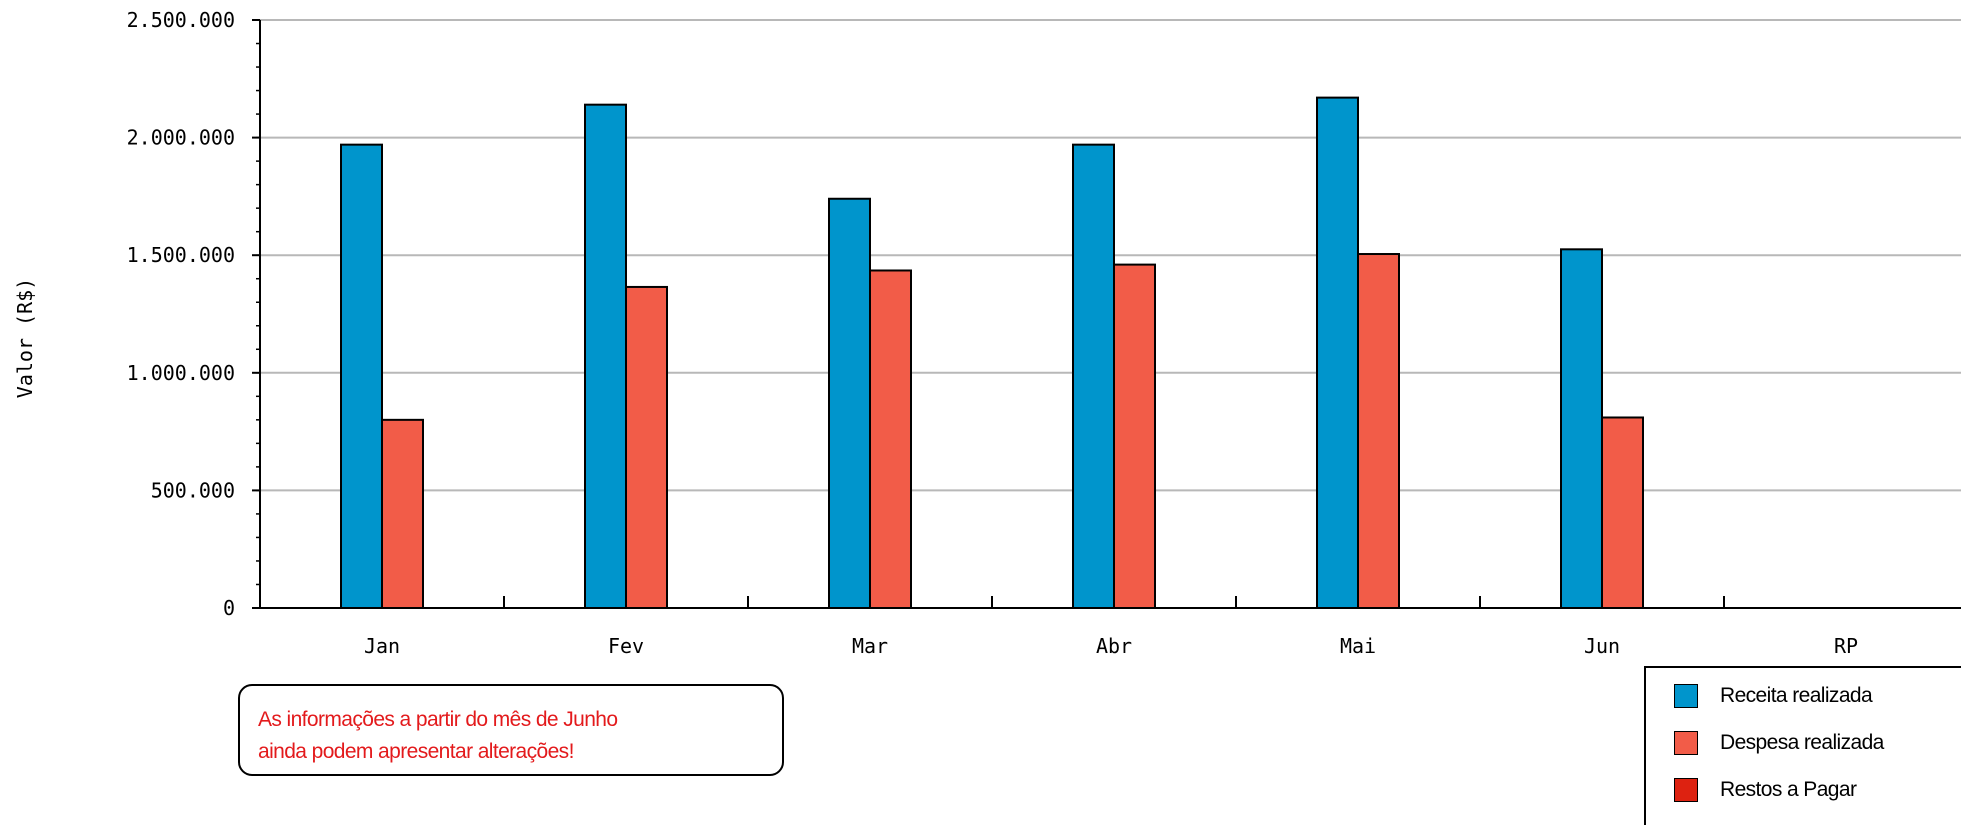 The height and width of the screenshot is (825, 1961). I want to click on legend-swatch-restos, so click(1686, 790).